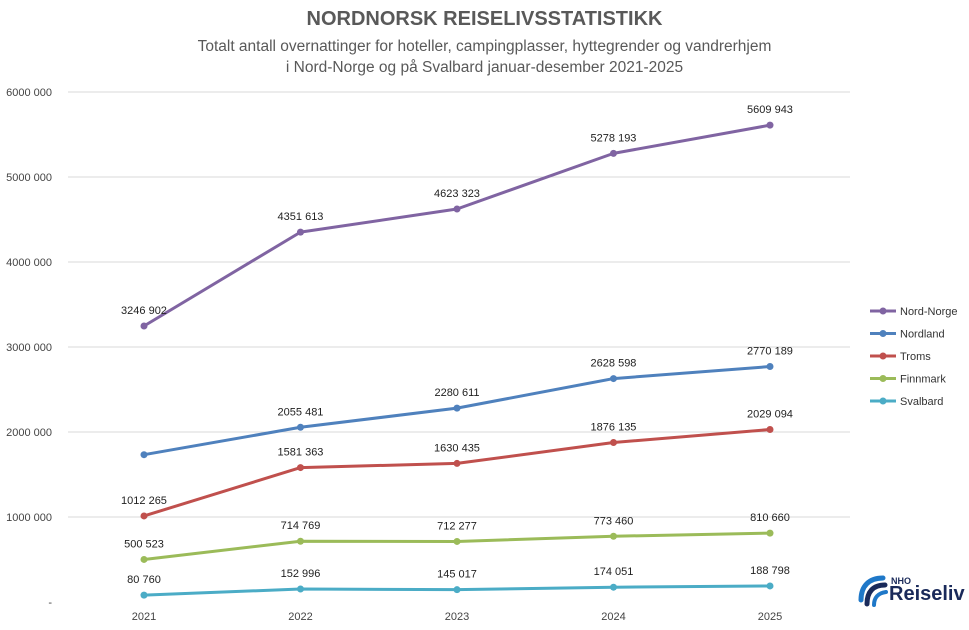 This screenshot has width=969, height=630. What do you see at coordinates (614, 572) in the screenshot?
I see `data-label: 174 051` at bounding box center [614, 572].